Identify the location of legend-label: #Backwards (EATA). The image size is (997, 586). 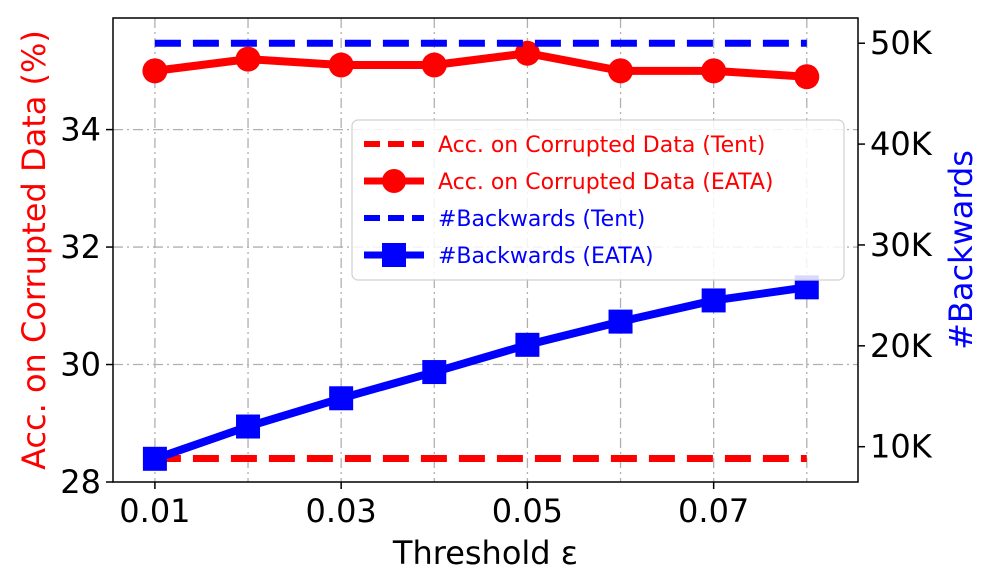
(546, 256).